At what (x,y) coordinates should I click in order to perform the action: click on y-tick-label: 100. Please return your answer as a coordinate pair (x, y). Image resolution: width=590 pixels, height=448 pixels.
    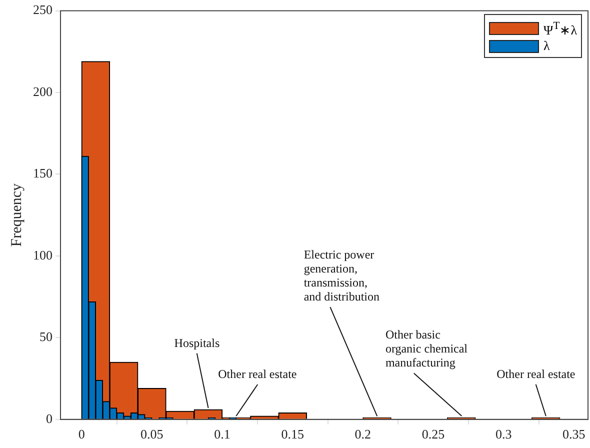
    Looking at the image, I should click on (42, 254).